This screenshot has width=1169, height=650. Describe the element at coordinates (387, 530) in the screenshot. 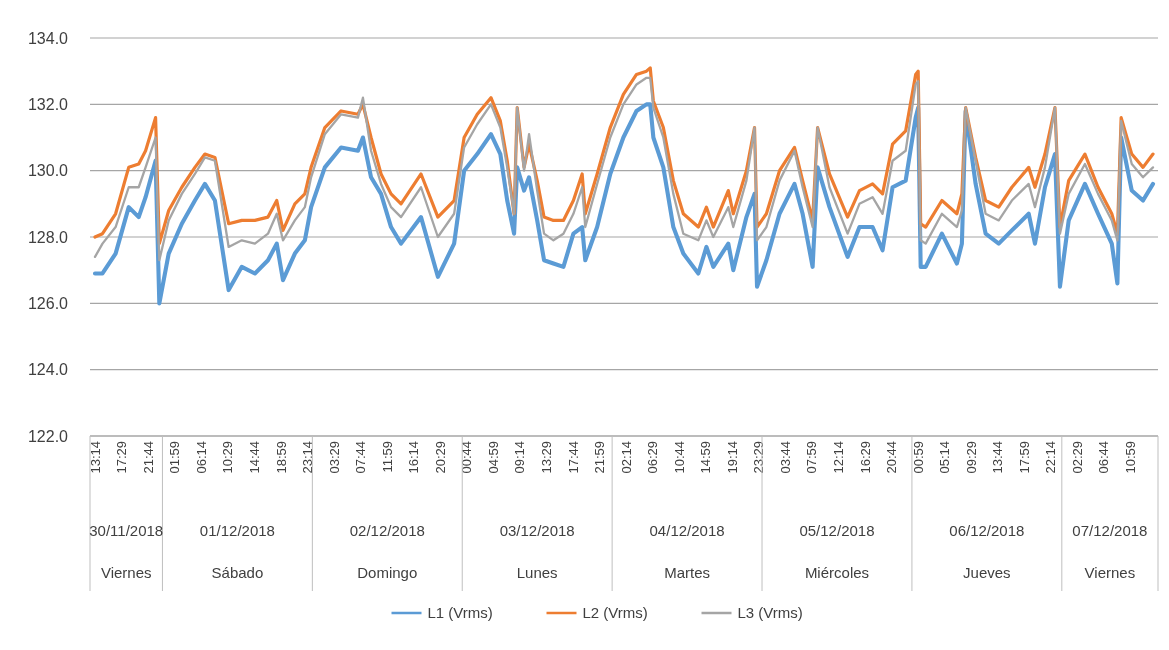

I see `text: 02/12/2018` at that location.